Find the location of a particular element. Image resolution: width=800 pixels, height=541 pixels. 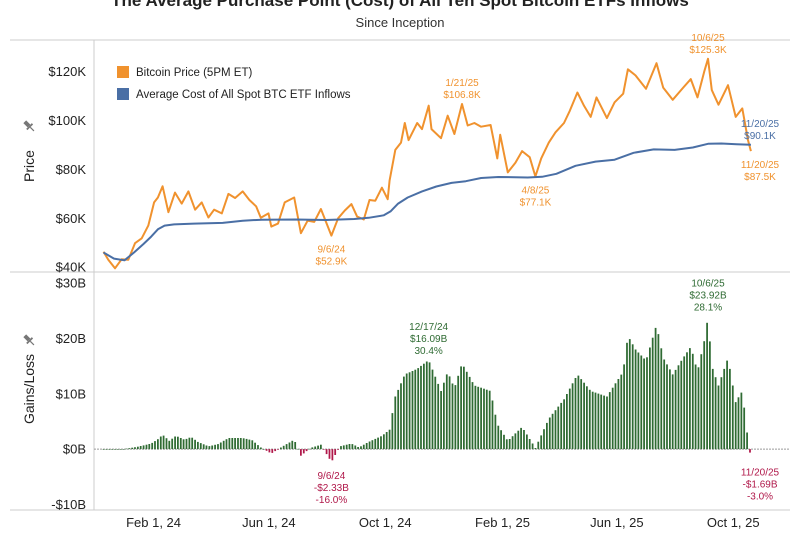

annotation-label: 30.4% is located at coordinates (428, 351).